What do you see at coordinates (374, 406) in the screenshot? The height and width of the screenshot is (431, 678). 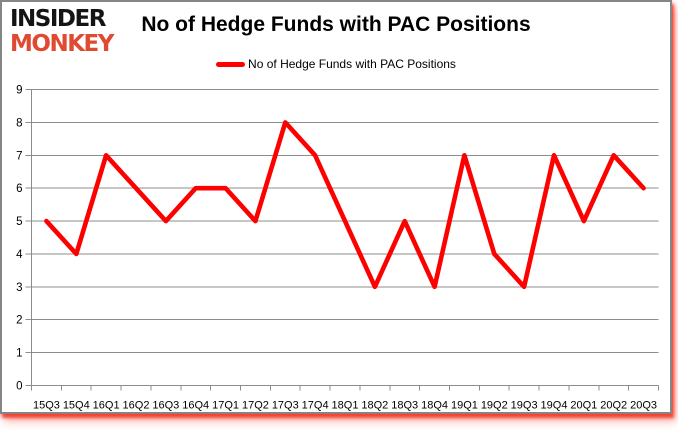 I see `x-axis-tick-label: 18Q2` at bounding box center [374, 406].